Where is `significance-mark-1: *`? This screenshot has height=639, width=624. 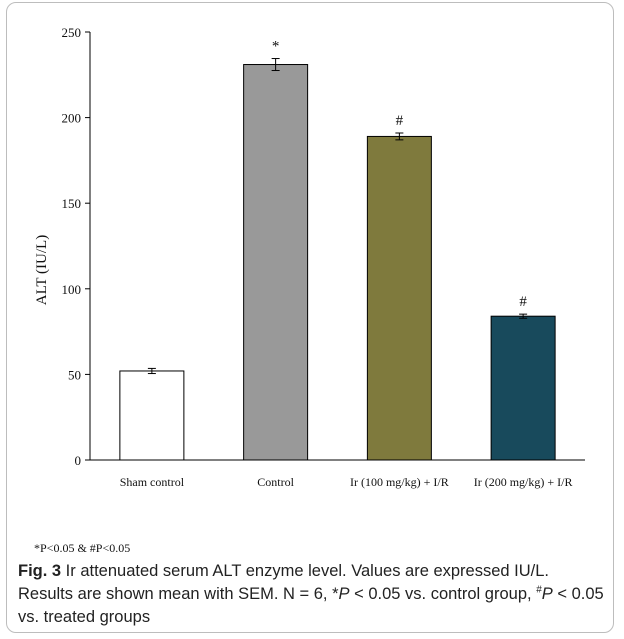
significance-mark-1: * is located at coordinates (276, 47).